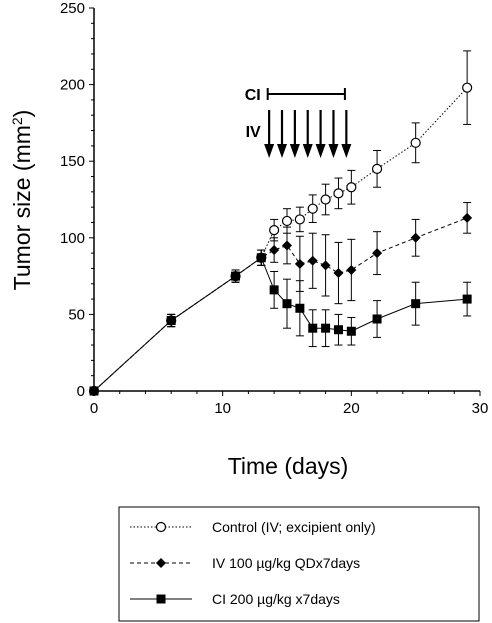 The image size is (492, 623). I want to click on x-tick-label: 0, so click(94, 408).